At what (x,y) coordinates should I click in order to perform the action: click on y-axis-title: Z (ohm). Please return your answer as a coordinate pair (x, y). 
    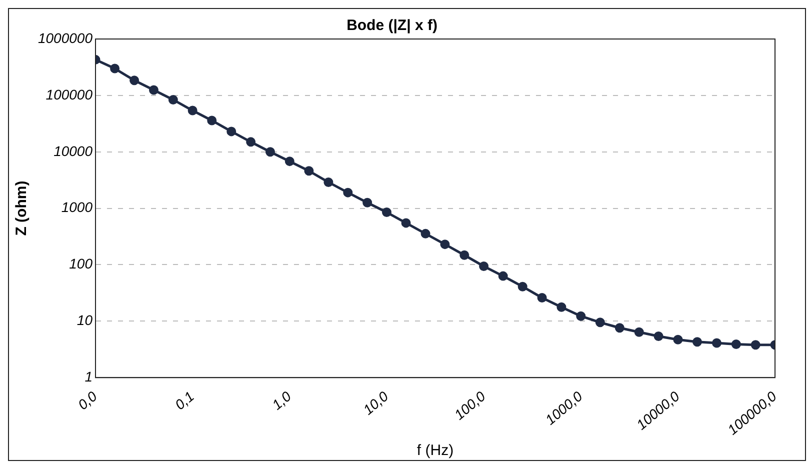
    Looking at the image, I should click on (21, 208).